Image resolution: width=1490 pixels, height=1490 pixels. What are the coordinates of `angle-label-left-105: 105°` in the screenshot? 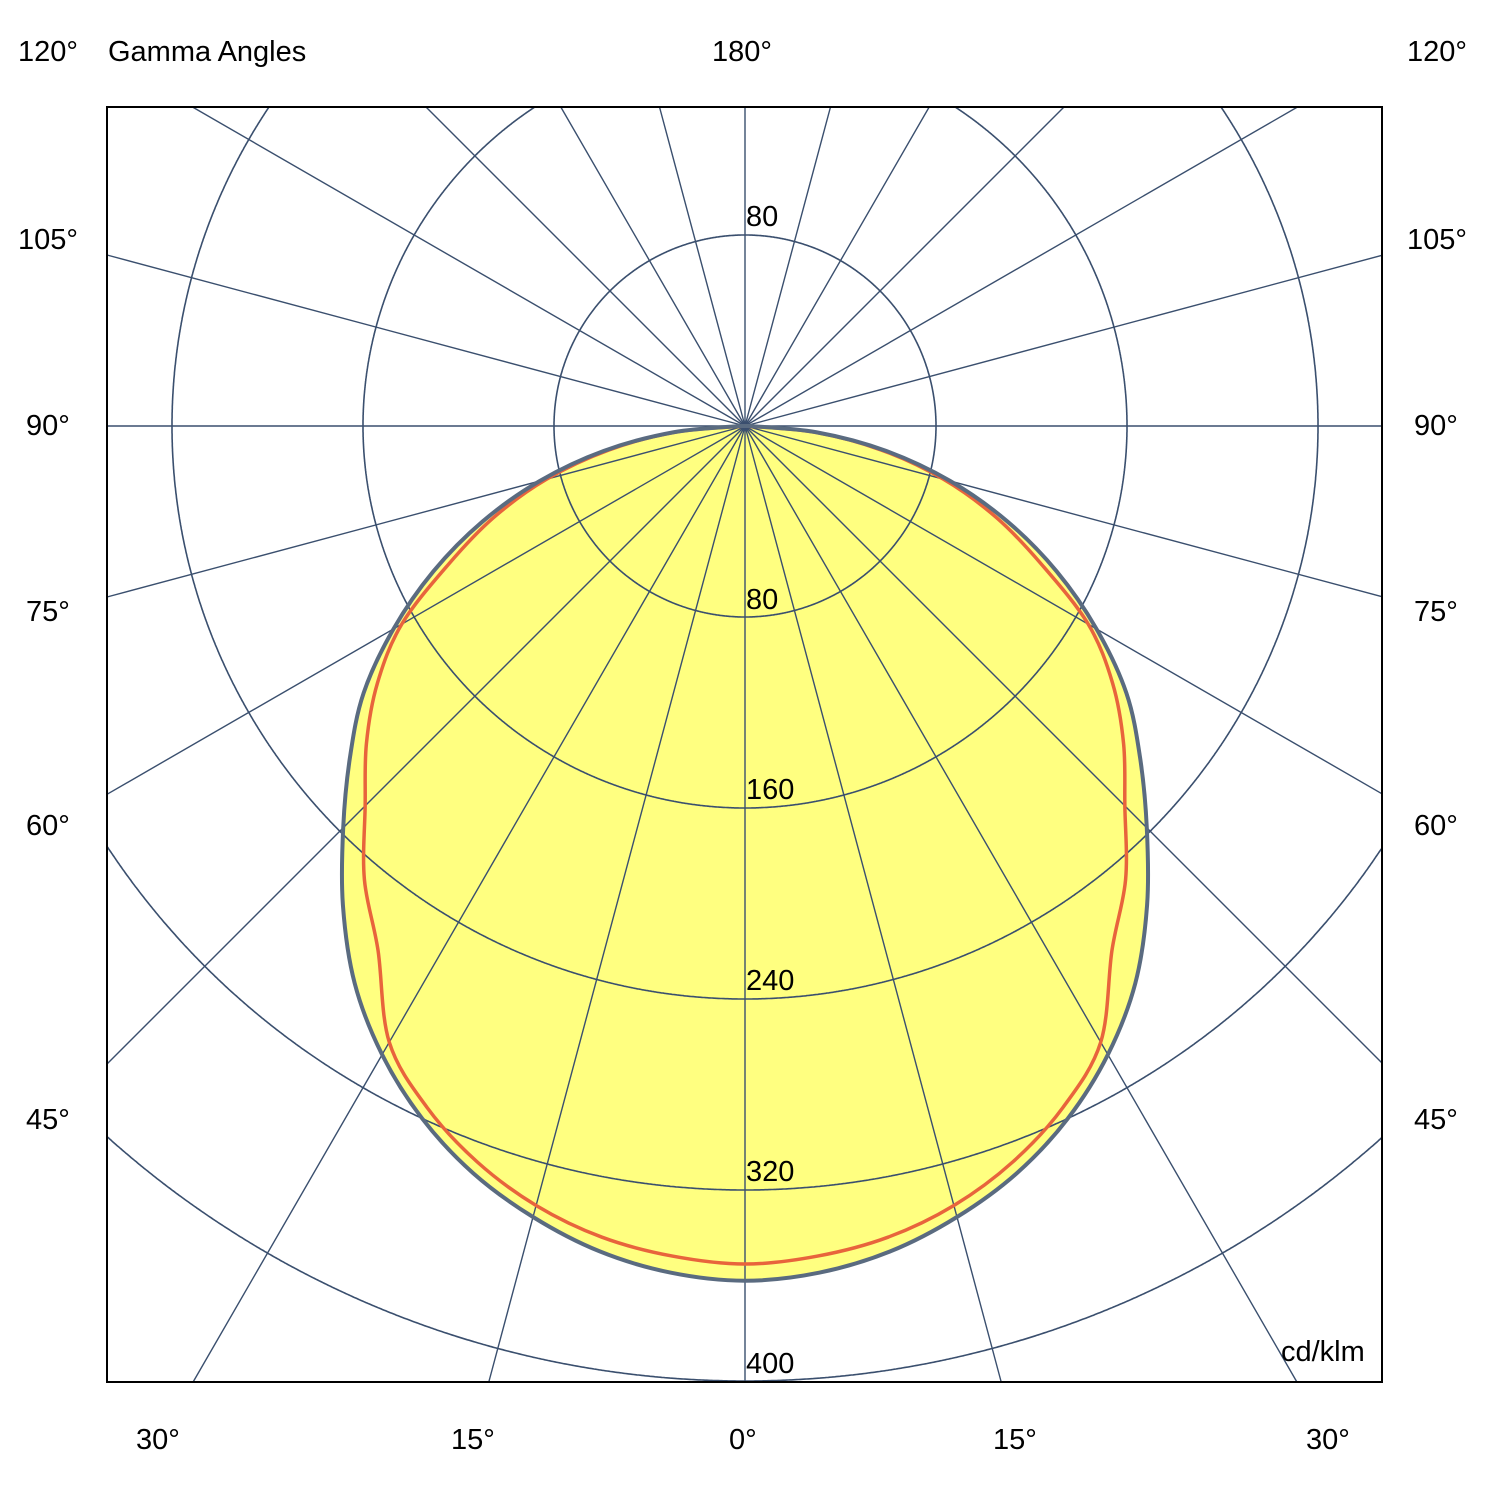 It's located at (48, 240).